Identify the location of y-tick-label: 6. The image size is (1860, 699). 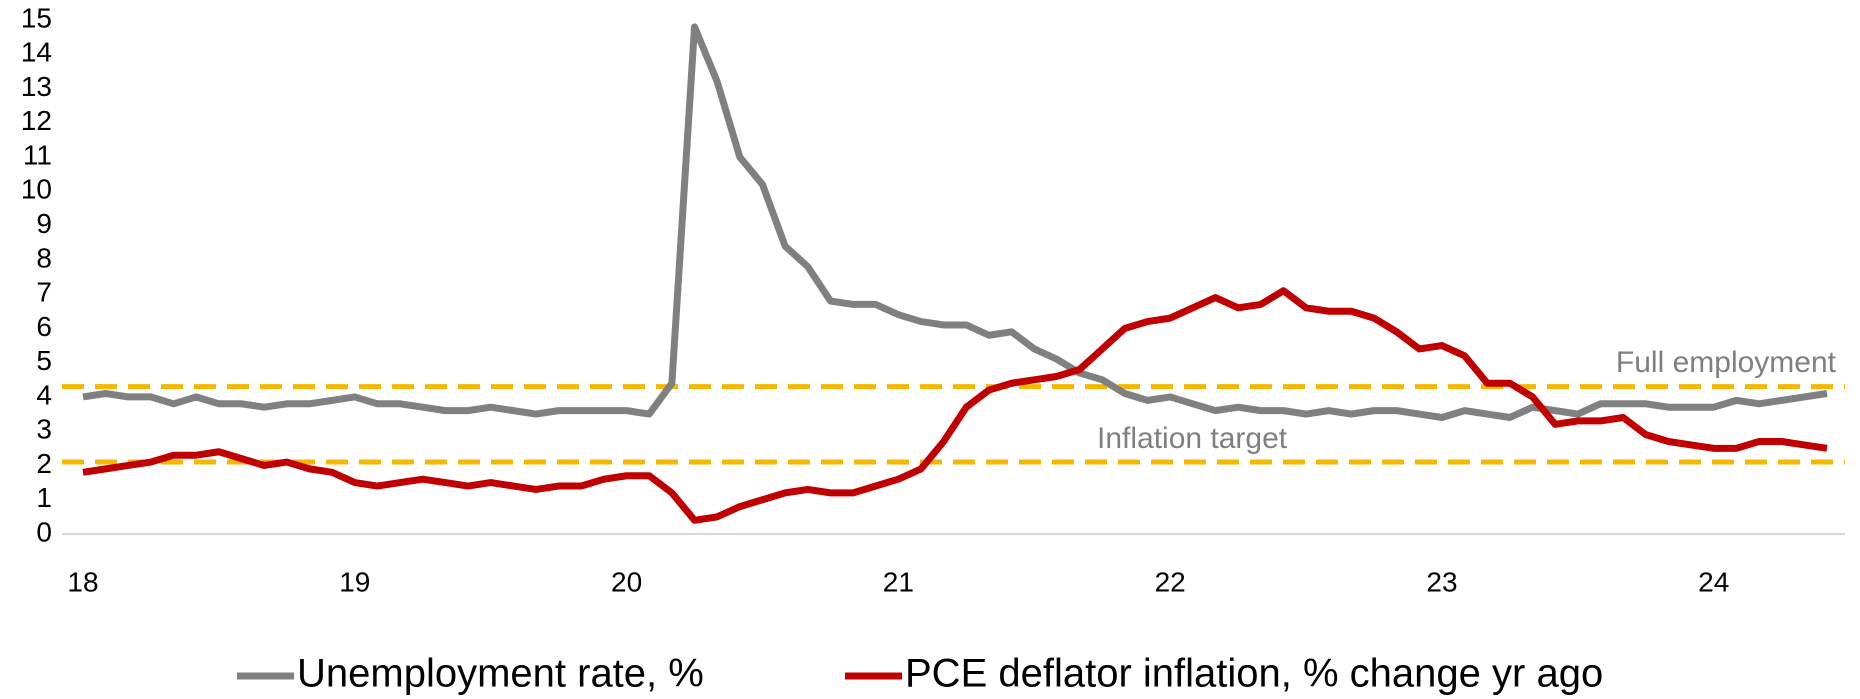
(44, 326).